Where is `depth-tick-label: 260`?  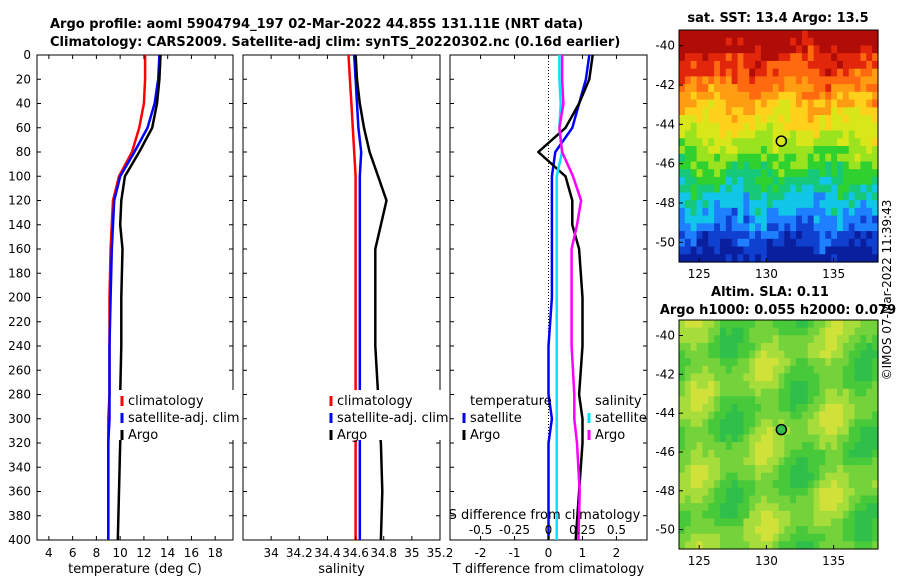
depth-tick-label: 260 is located at coordinates (19, 370).